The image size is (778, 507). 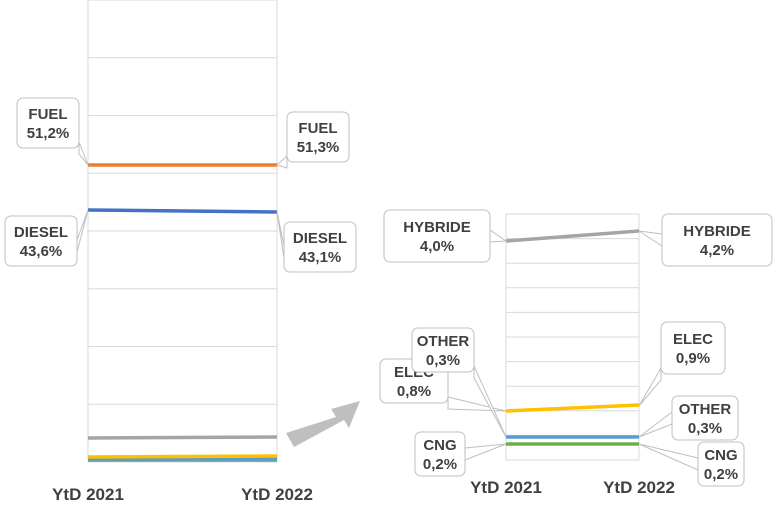 I want to click on zoom-arrow, so click(x=323, y=424).